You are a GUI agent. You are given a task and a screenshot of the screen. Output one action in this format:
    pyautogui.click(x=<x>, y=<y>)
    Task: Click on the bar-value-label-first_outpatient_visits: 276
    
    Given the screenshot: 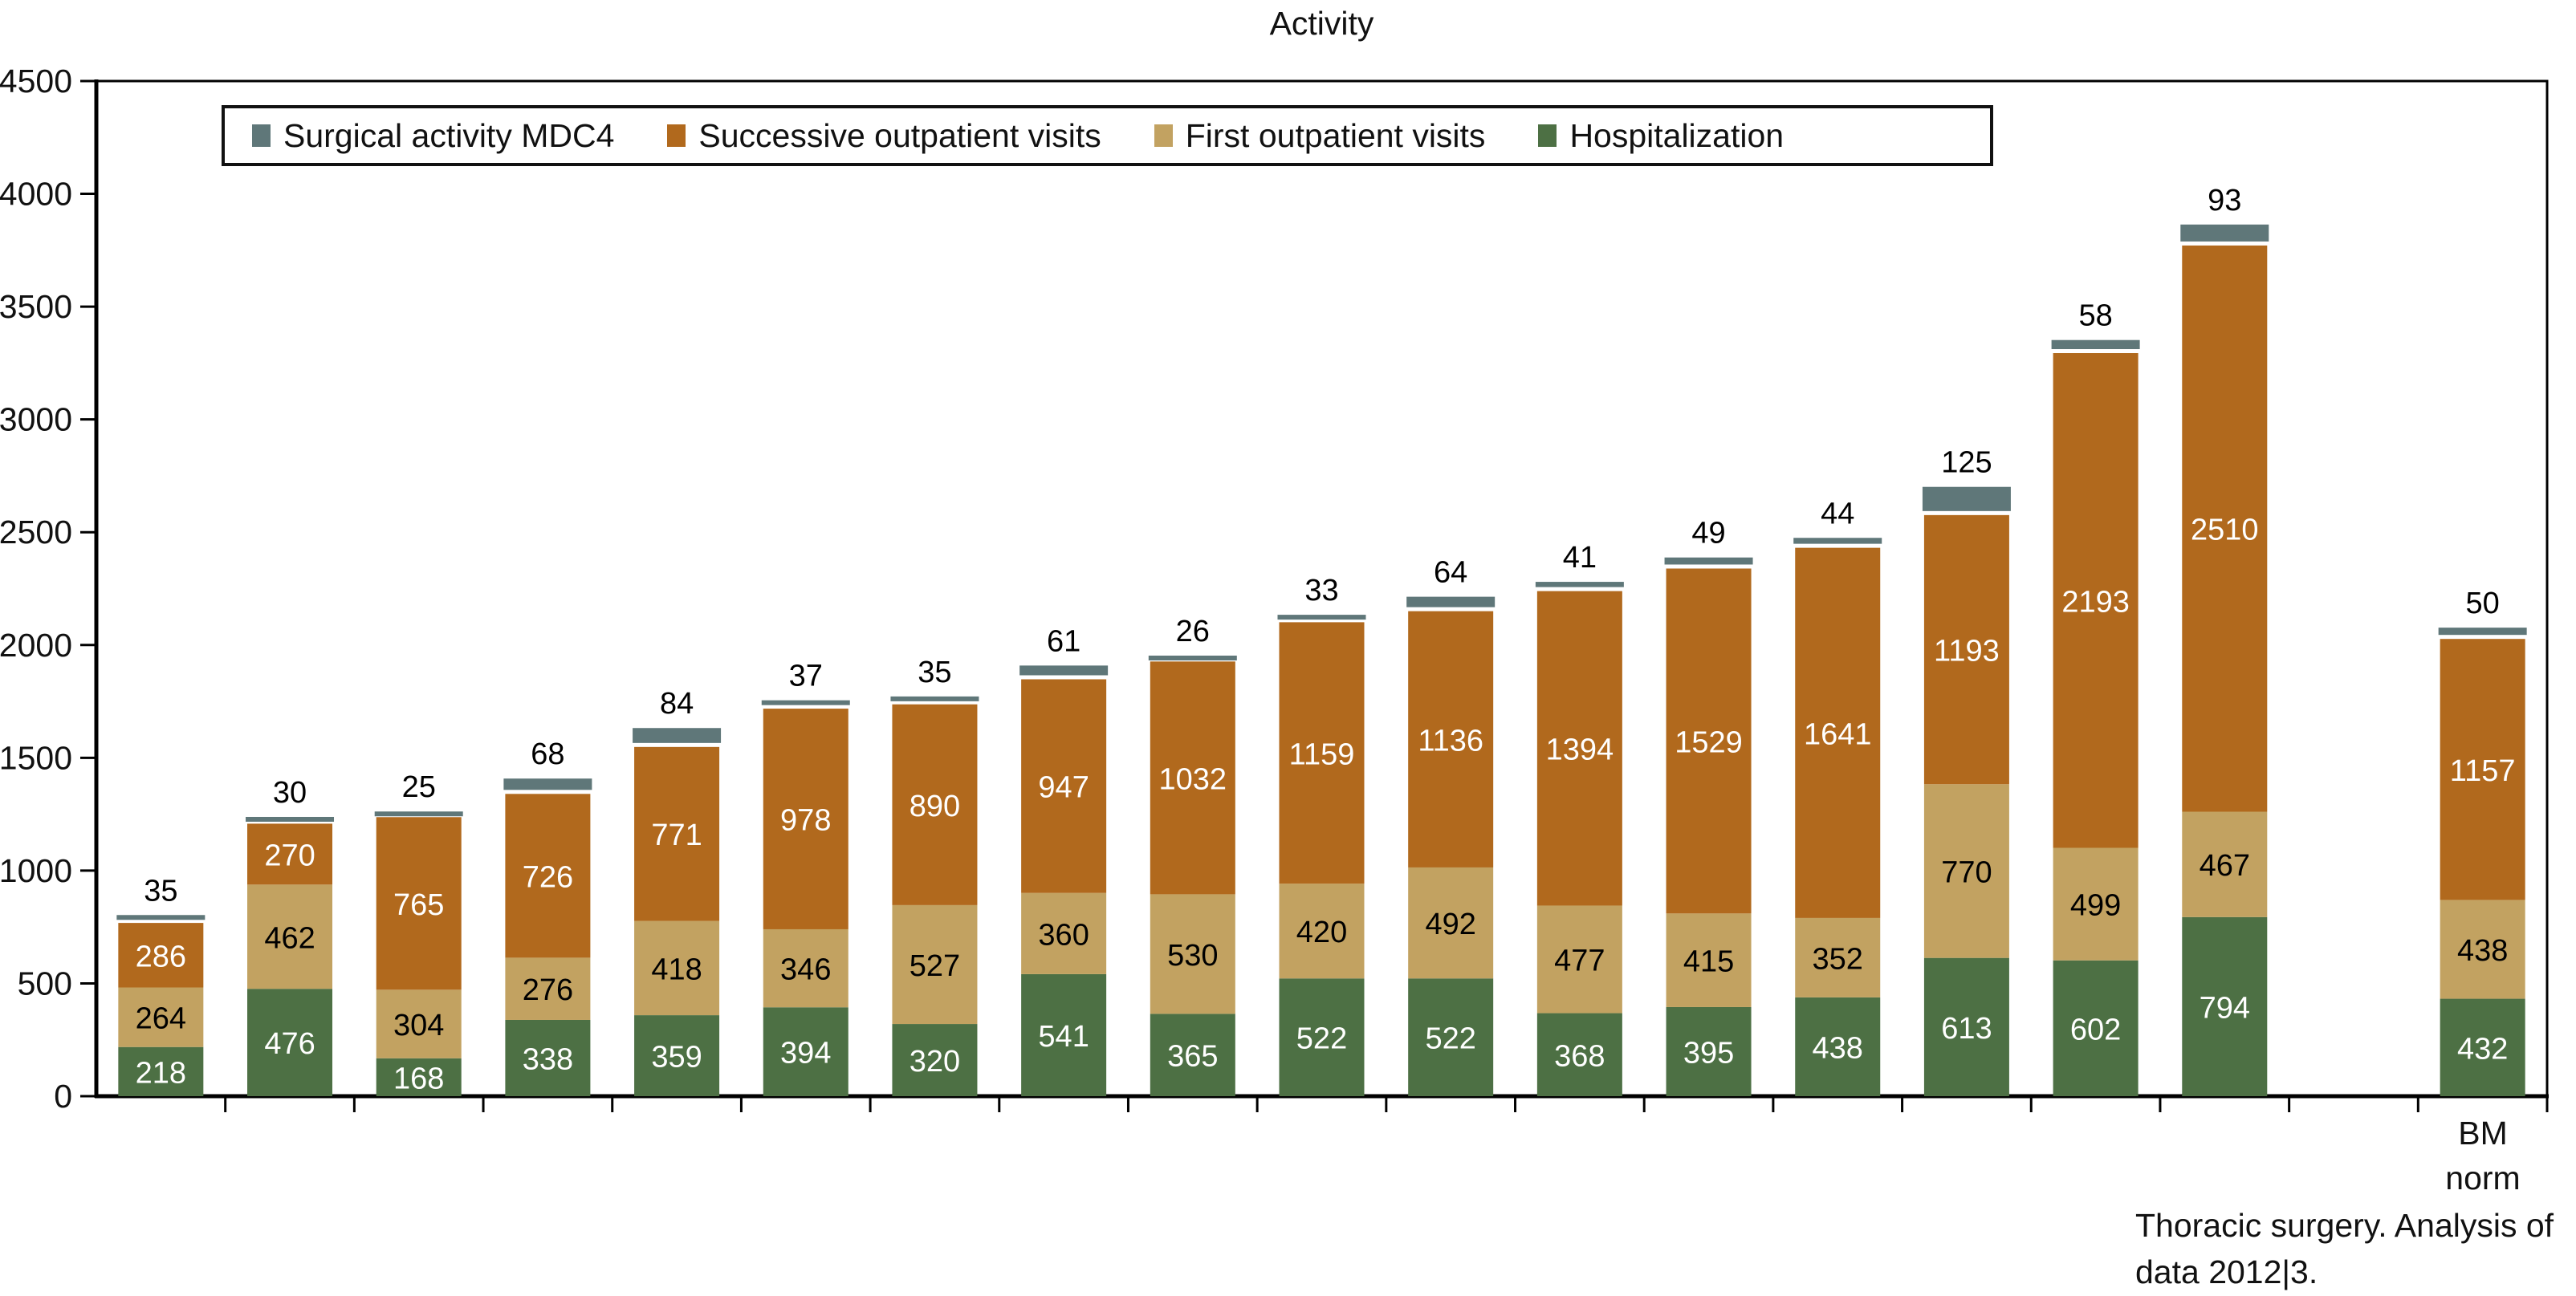 What is the action you would take?
    pyautogui.click(x=548, y=990)
    